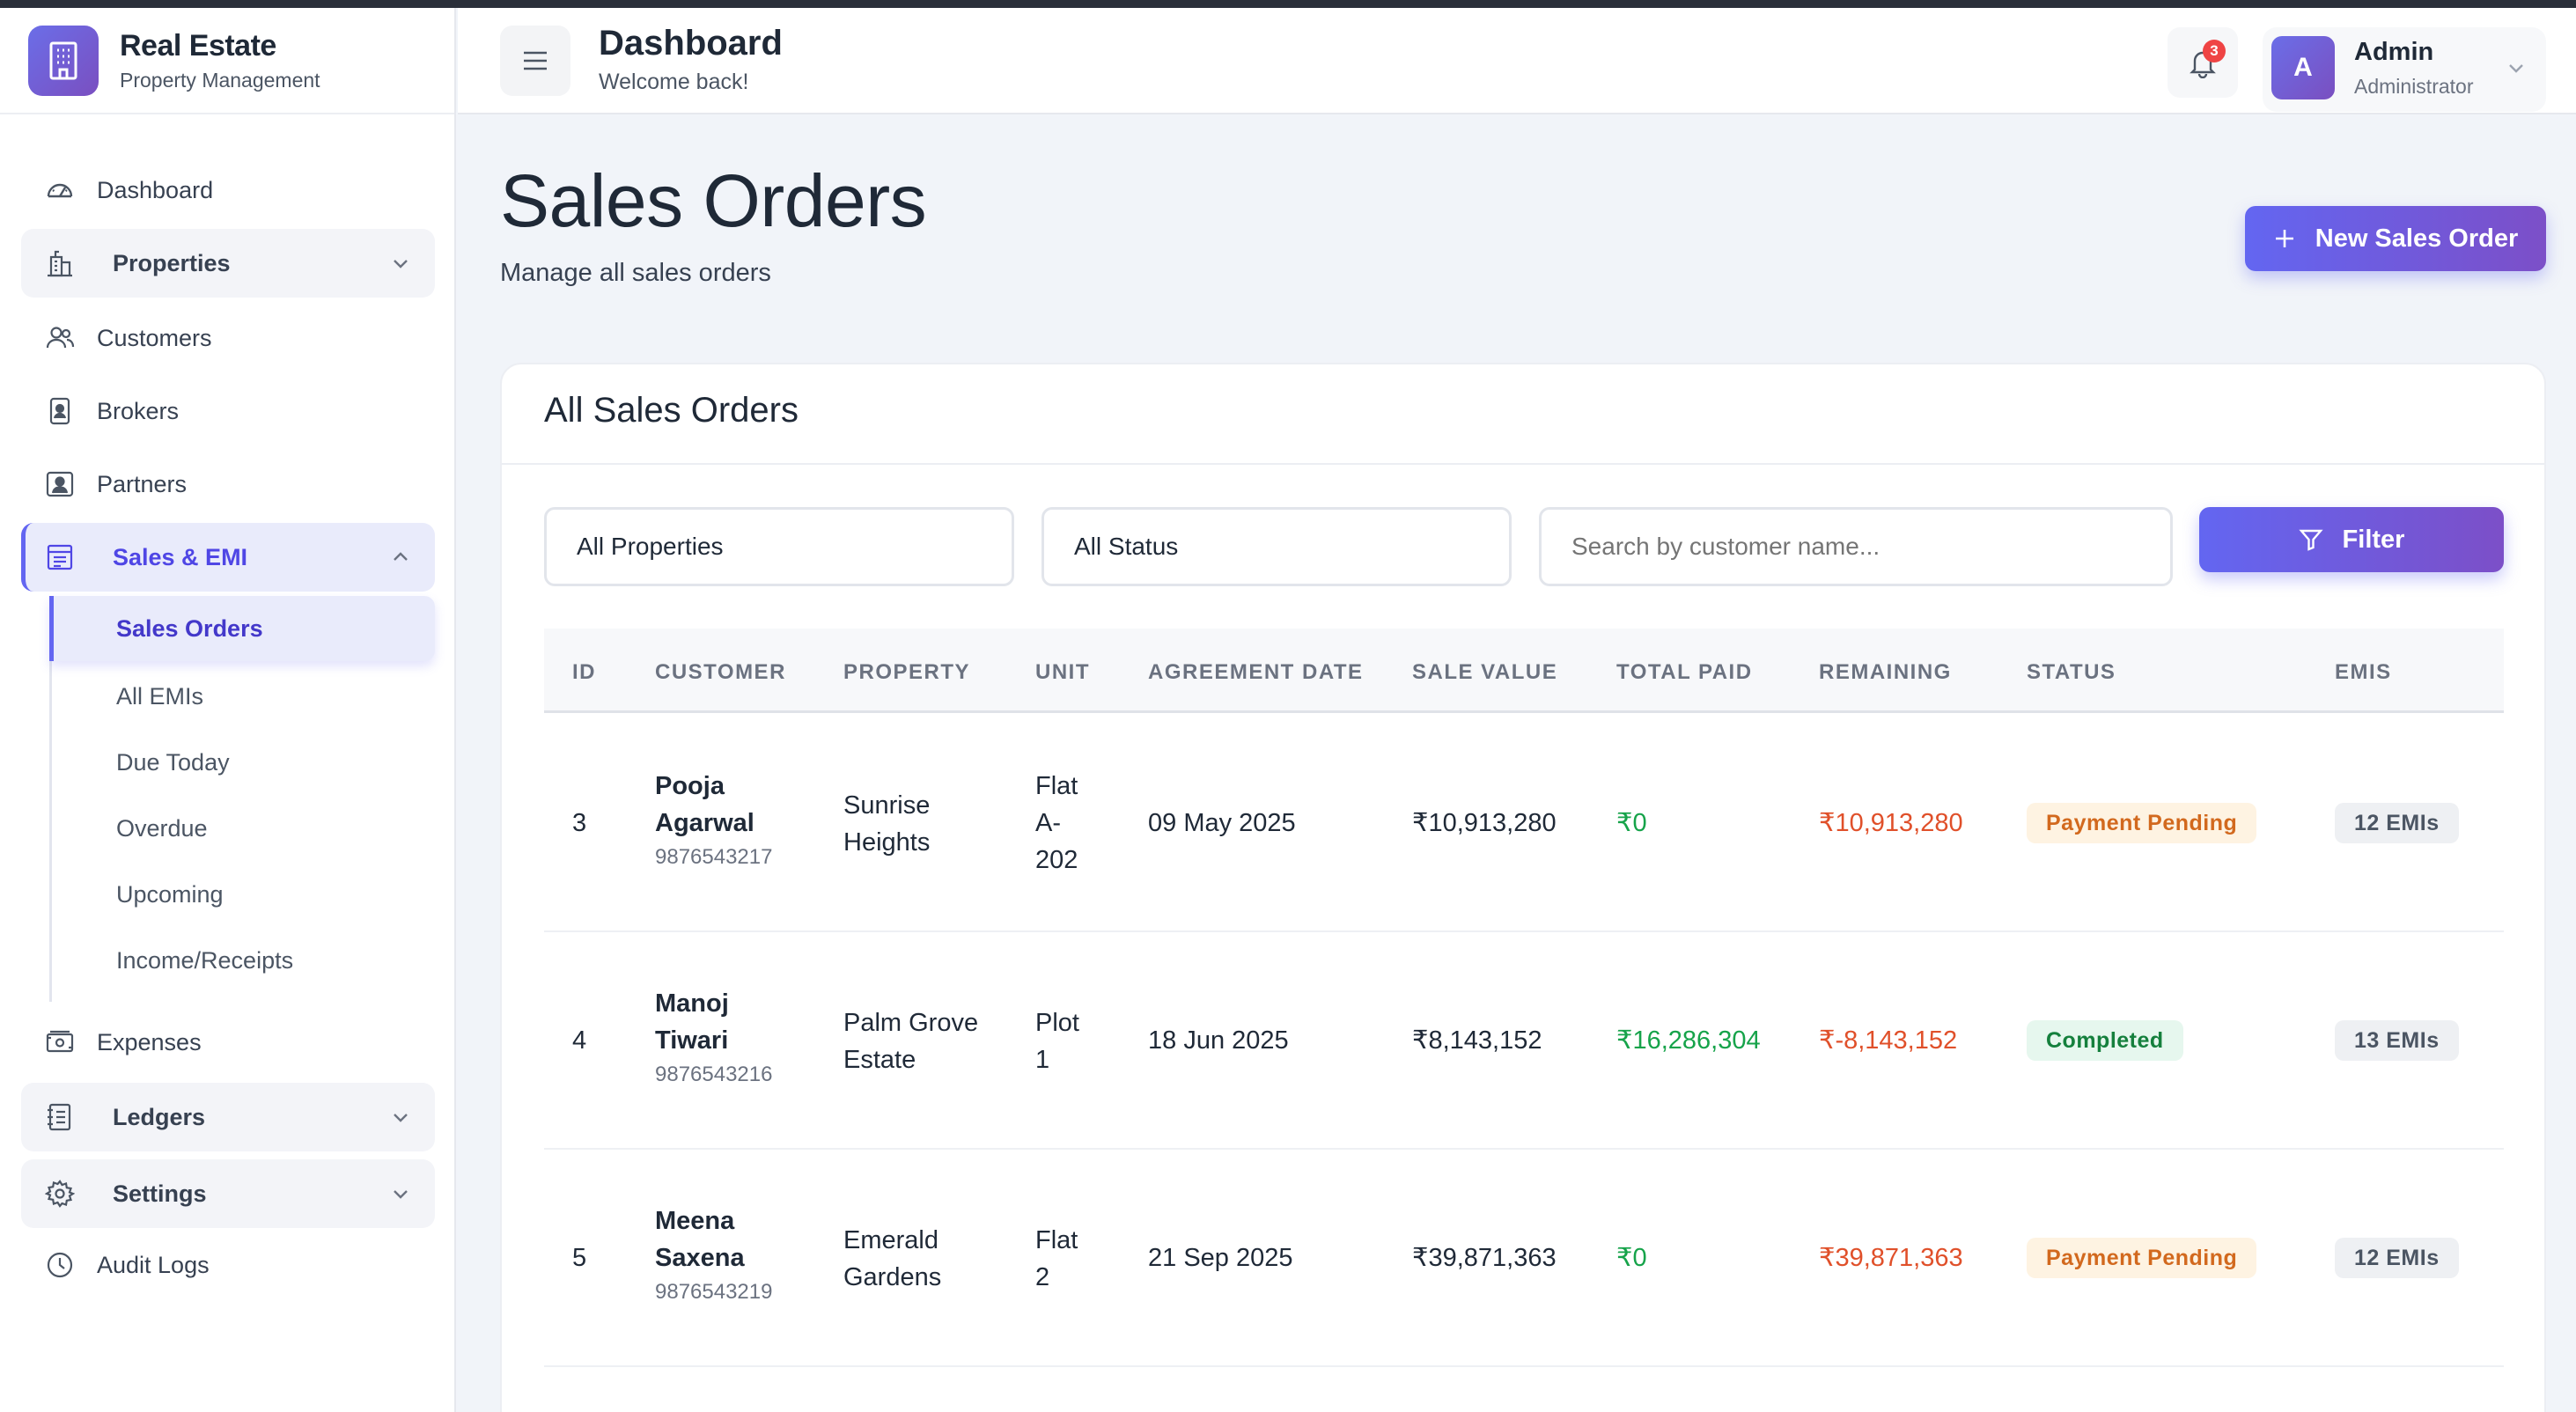  I want to click on sidebar-item-dashboard: Dashboard, so click(228, 190).